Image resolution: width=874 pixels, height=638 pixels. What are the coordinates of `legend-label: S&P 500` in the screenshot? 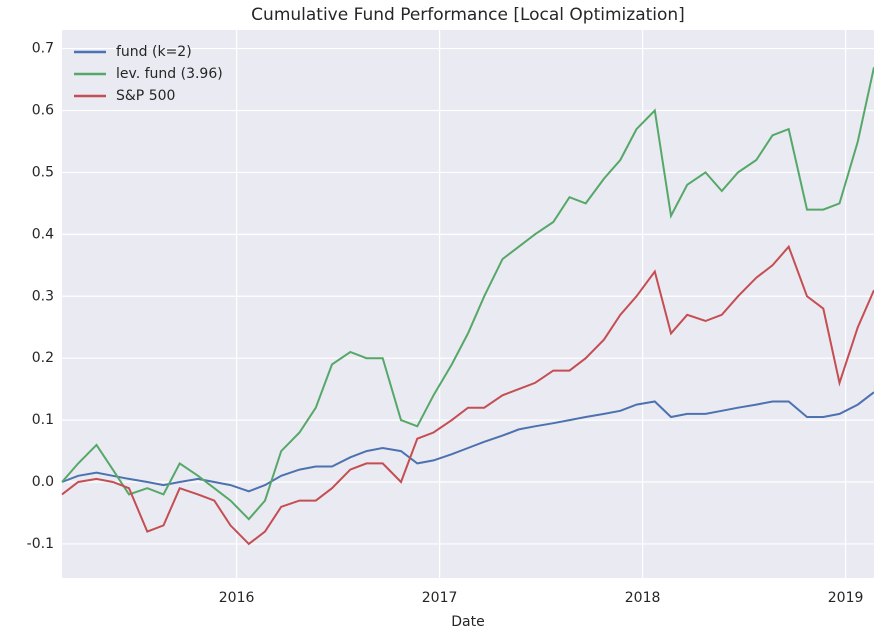 It's located at (145, 96).